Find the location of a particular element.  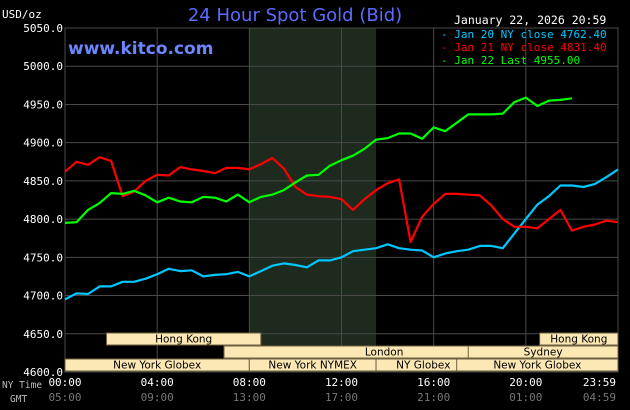

legend-entry: - Jan 22 Last 4955.00 is located at coordinates (510, 60).